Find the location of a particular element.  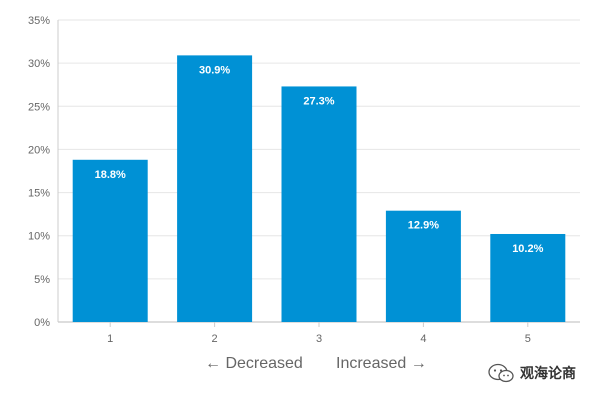

data-label: 27.3% is located at coordinates (318, 101).